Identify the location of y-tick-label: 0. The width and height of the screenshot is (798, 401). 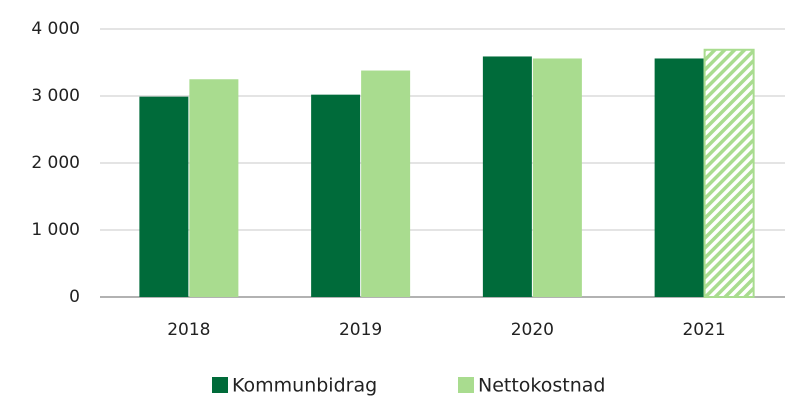
(74, 297).